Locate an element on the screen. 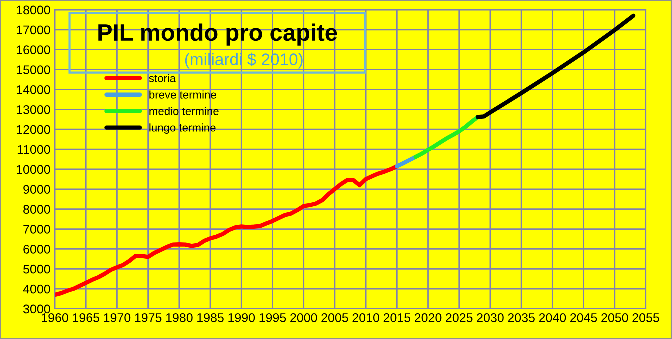  y-tick-label: 12000 is located at coordinates (33, 129).